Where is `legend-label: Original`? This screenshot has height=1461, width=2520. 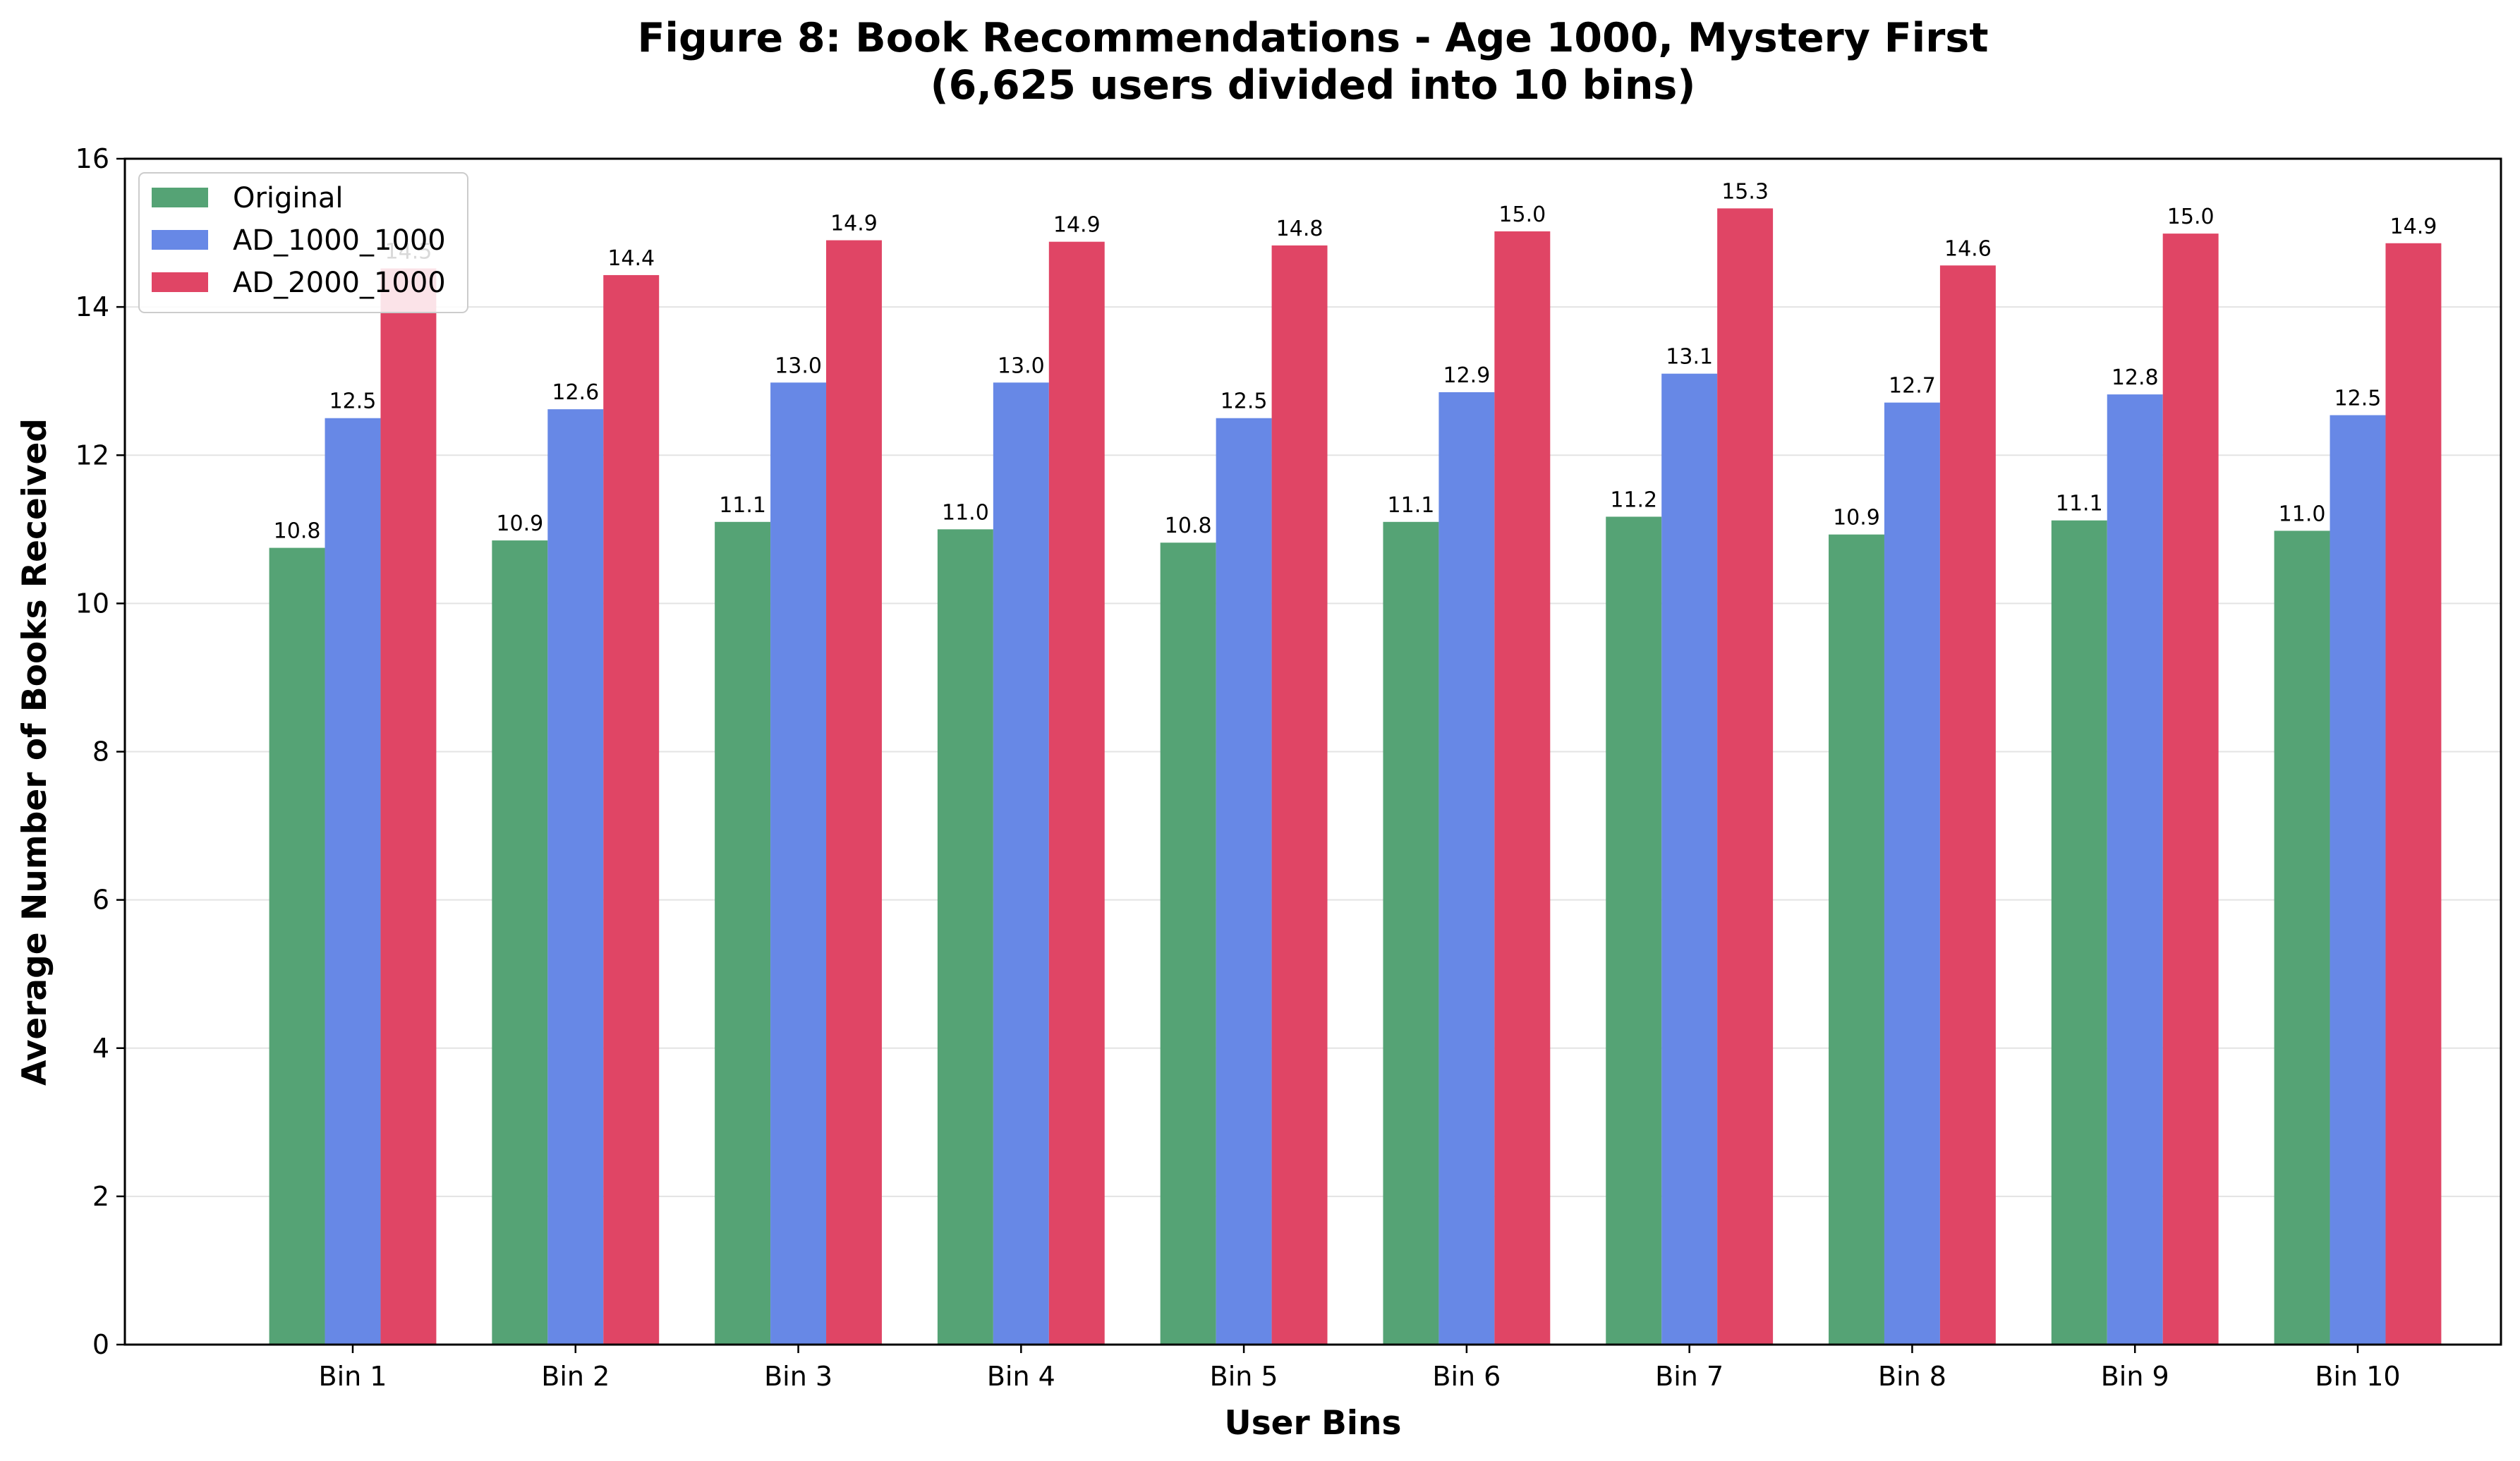
legend-label: Original is located at coordinates (288, 198).